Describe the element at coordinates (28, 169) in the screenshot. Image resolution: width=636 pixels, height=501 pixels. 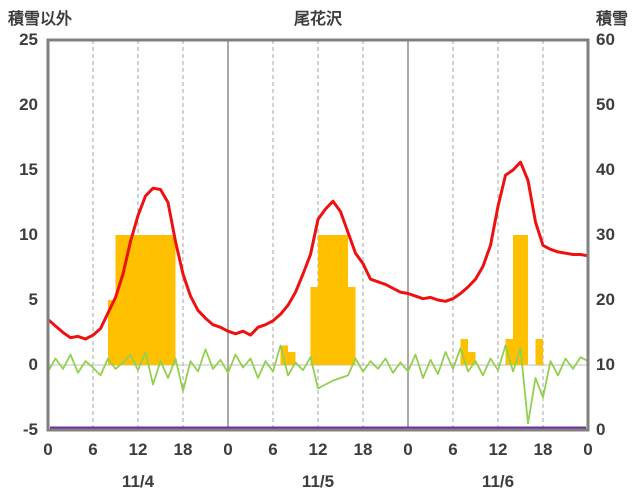
I see `y-left-tick: 15` at that location.